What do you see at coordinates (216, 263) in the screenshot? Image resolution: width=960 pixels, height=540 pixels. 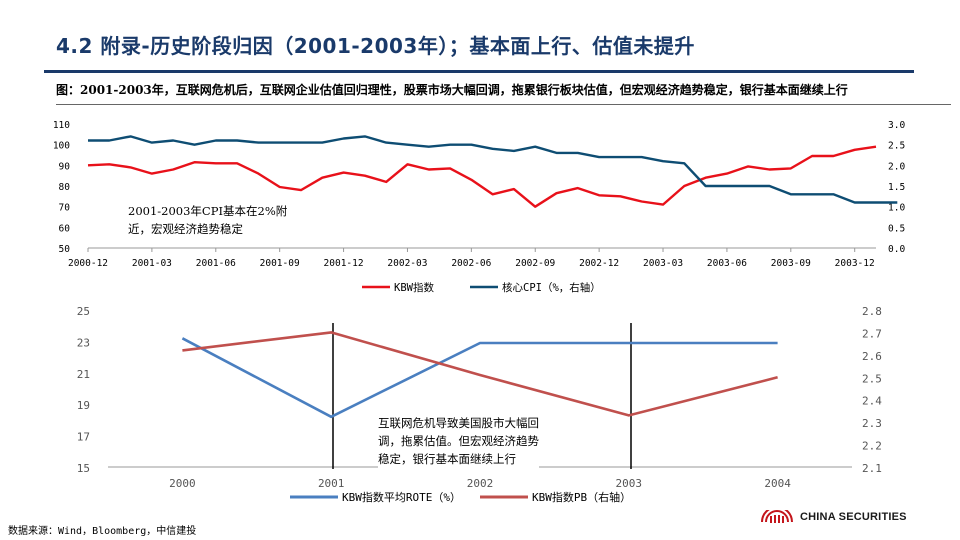 I see `chart1-x-tick-label: 2001-06` at bounding box center [216, 263].